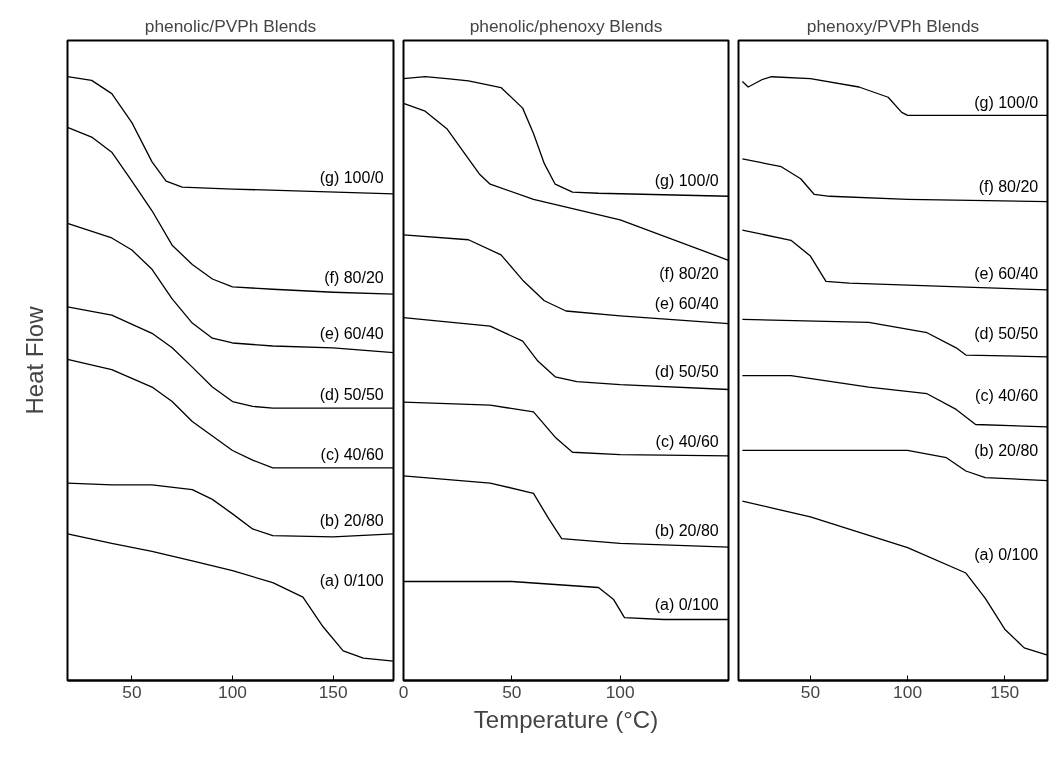 Image resolution: width=1056 pixels, height=778 pixels. What do you see at coordinates (566, 25) in the screenshot?
I see `chart-title: phenolic/phenoxy Blends` at bounding box center [566, 25].